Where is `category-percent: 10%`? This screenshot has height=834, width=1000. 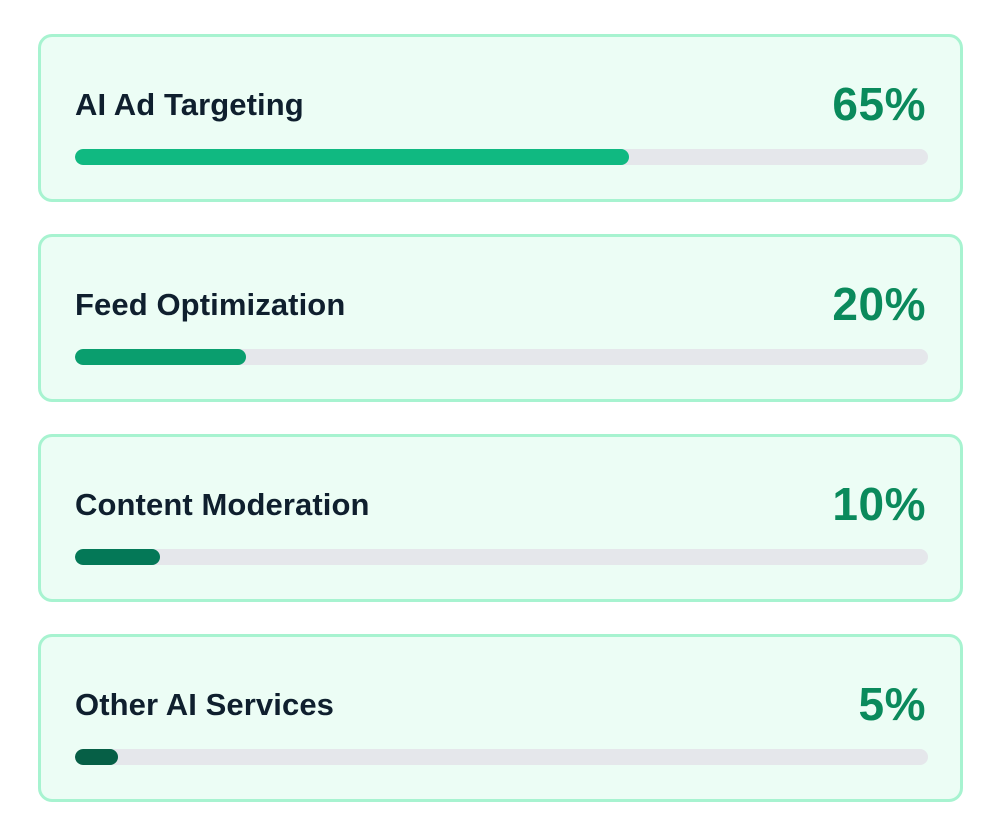
category-percent: 10% is located at coordinates (879, 504).